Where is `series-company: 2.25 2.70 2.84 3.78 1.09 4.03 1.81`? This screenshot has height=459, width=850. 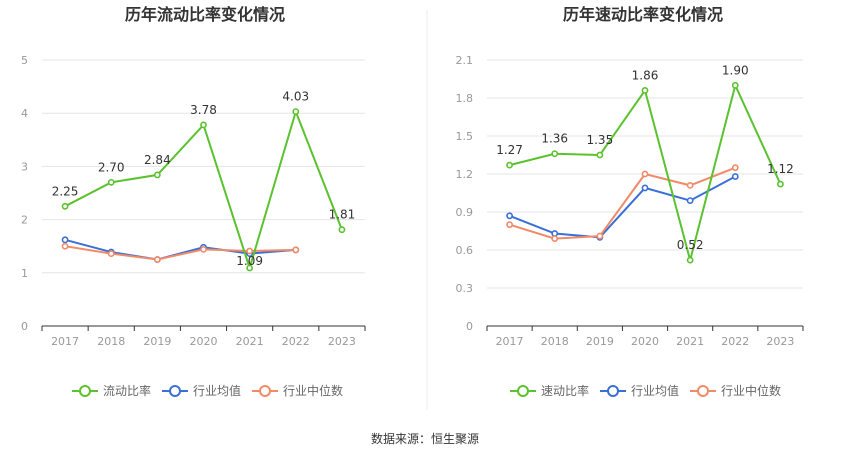 series-company: 2.25 2.70 2.84 3.78 1.09 4.03 1.81 is located at coordinates (204, 181).